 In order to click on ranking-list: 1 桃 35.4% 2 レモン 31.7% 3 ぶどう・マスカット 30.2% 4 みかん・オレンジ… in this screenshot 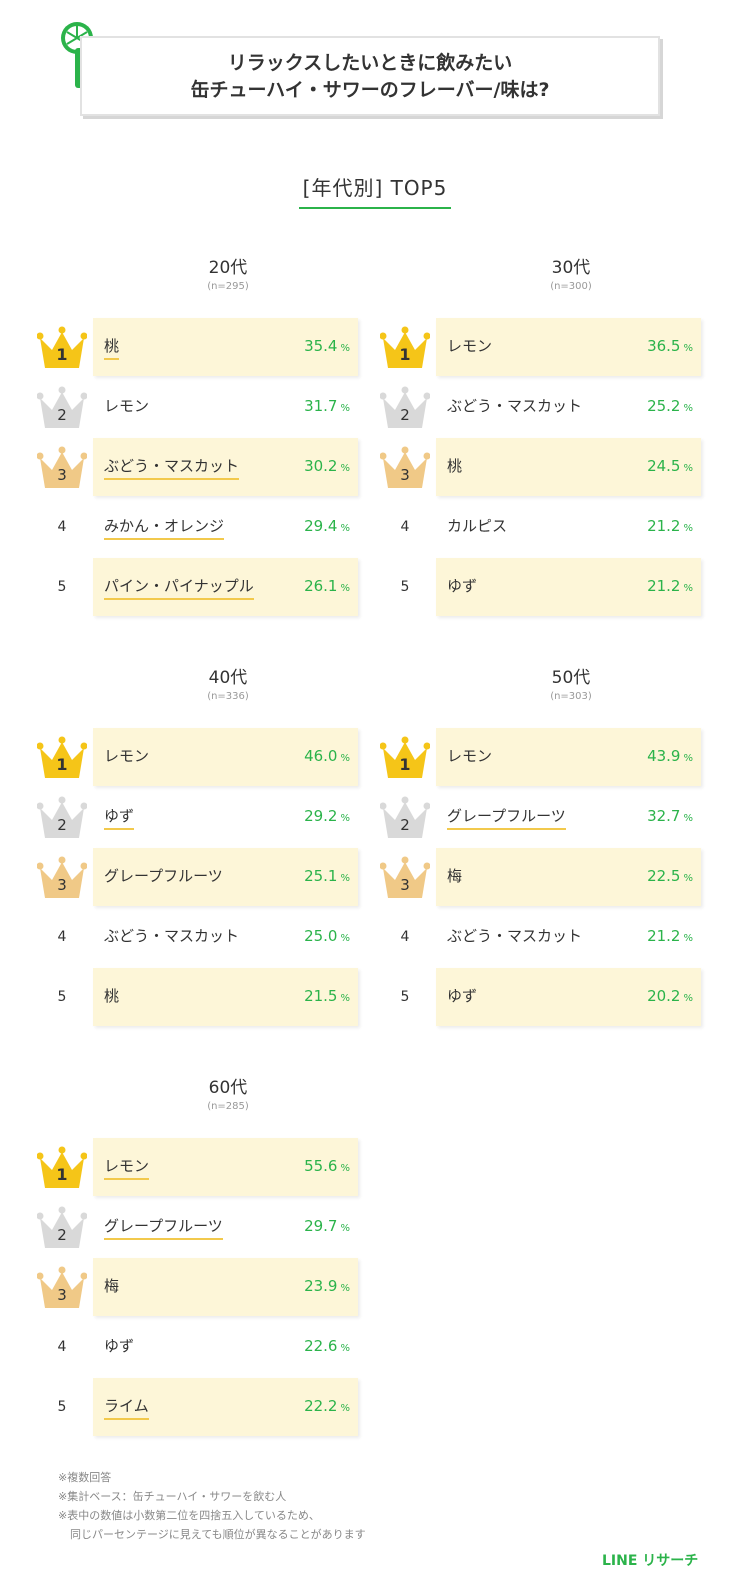, I will do `click(197, 468)`.